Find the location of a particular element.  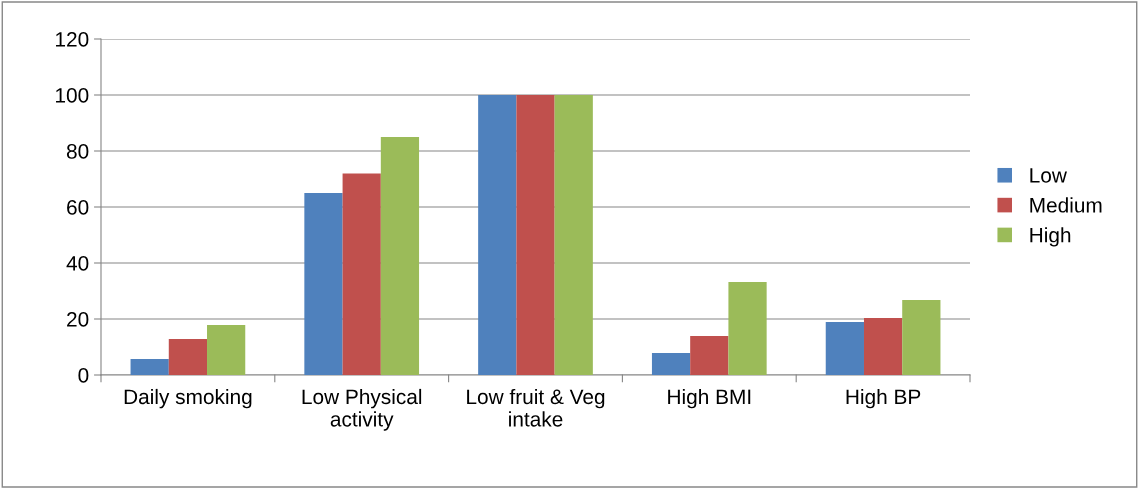

y-tick-label: 100 is located at coordinates (72, 95).